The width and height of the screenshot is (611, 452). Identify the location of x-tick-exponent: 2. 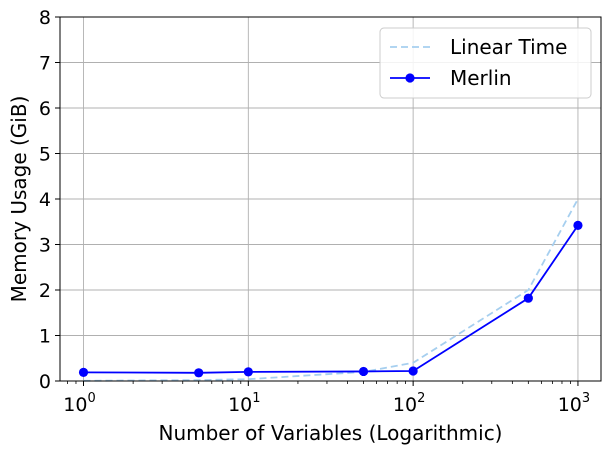
(421, 398).